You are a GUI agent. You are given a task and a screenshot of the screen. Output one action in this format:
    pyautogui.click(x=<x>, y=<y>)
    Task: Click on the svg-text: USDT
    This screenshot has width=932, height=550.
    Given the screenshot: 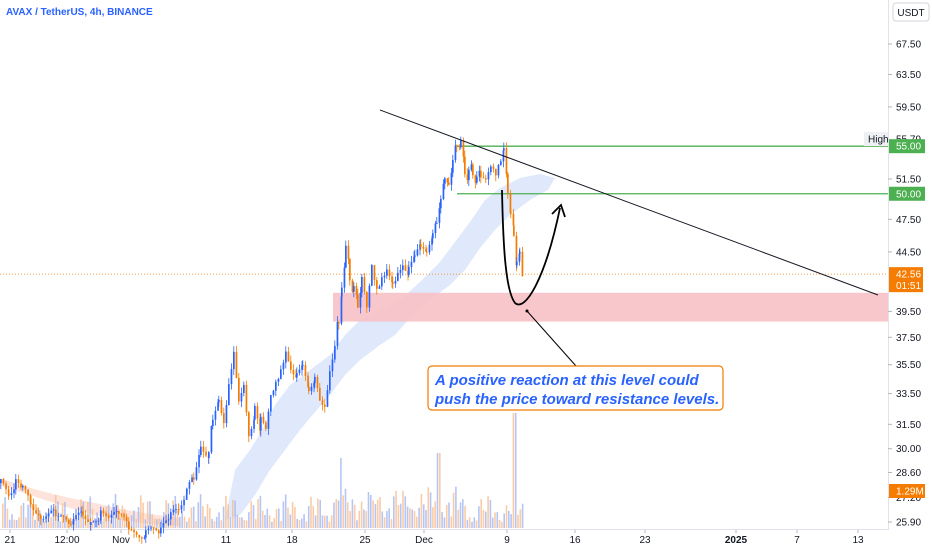 What is the action you would take?
    pyautogui.click(x=910, y=13)
    